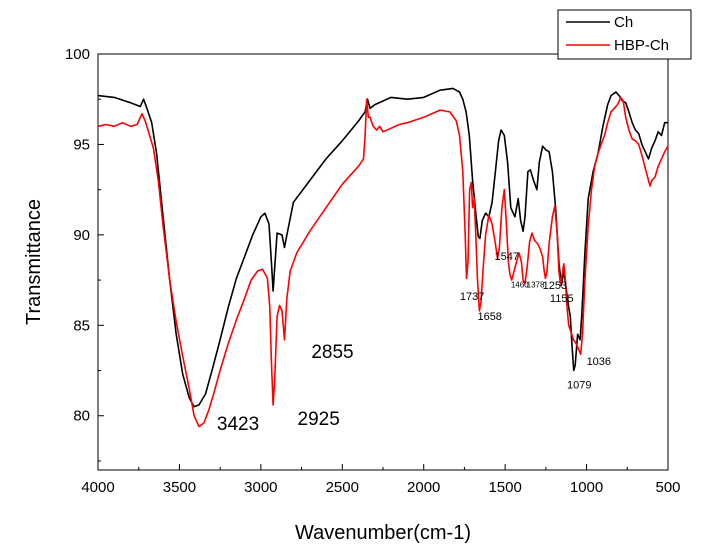  Describe the element at coordinates (342, 487) in the screenshot. I see `x-tick-label: 2500` at that location.